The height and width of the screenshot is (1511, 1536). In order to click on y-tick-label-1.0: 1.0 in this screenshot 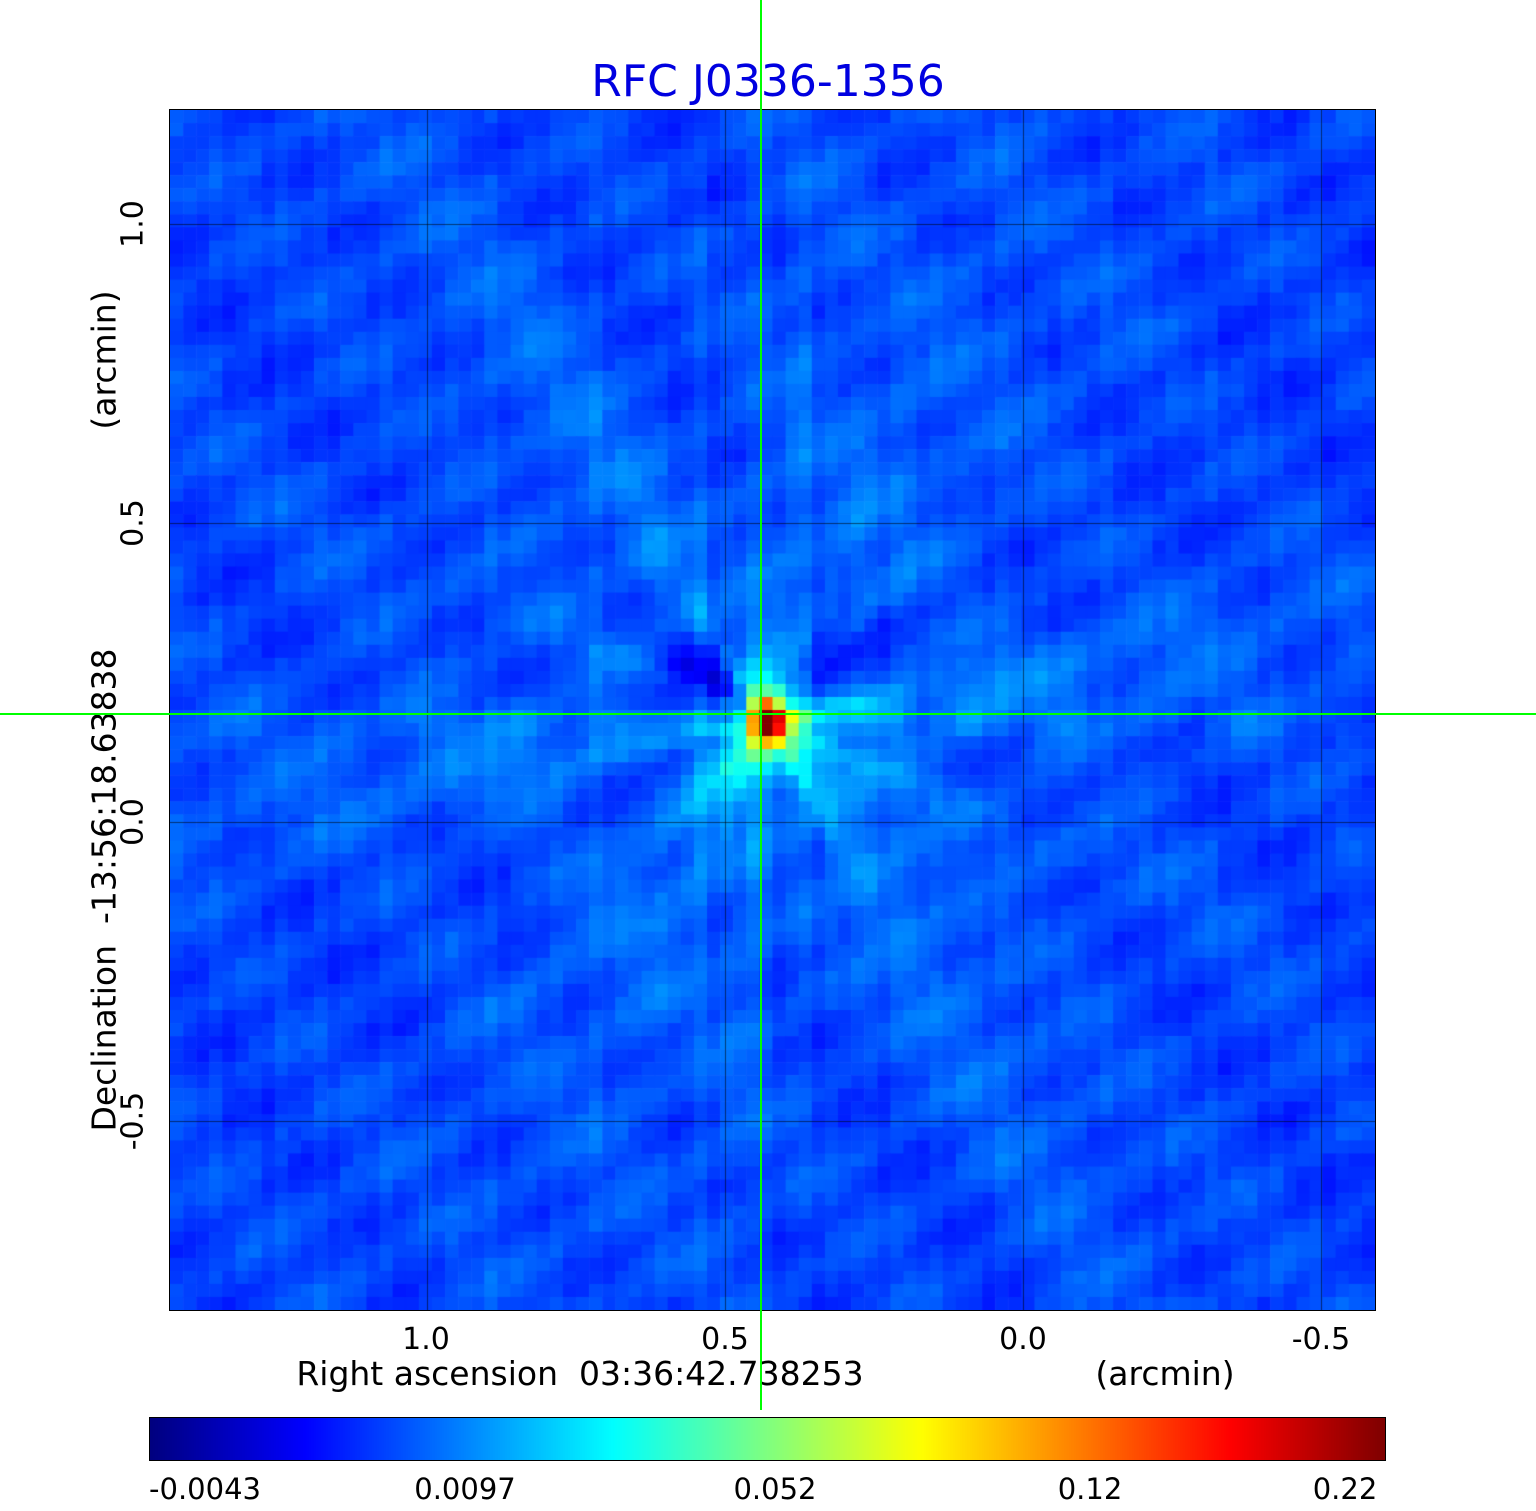, I will do `click(133, 224)`.